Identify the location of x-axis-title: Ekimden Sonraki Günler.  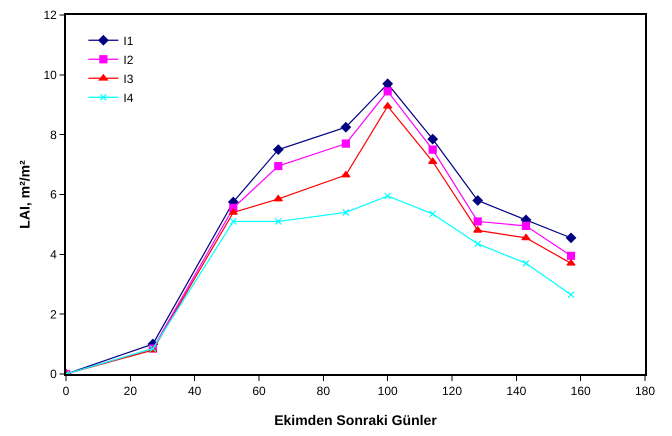
(356, 420).